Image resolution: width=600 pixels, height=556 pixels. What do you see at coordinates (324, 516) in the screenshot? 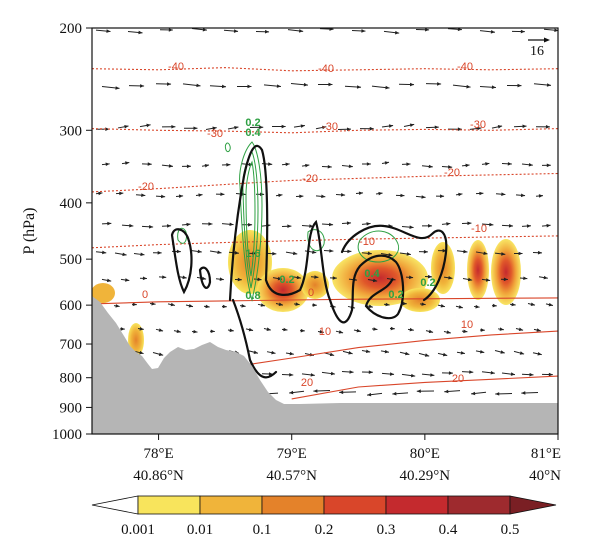
I see `colorbar: 0.001 0.01 0.1 0.2 0.3 0.4 0.5` at bounding box center [324, 516].